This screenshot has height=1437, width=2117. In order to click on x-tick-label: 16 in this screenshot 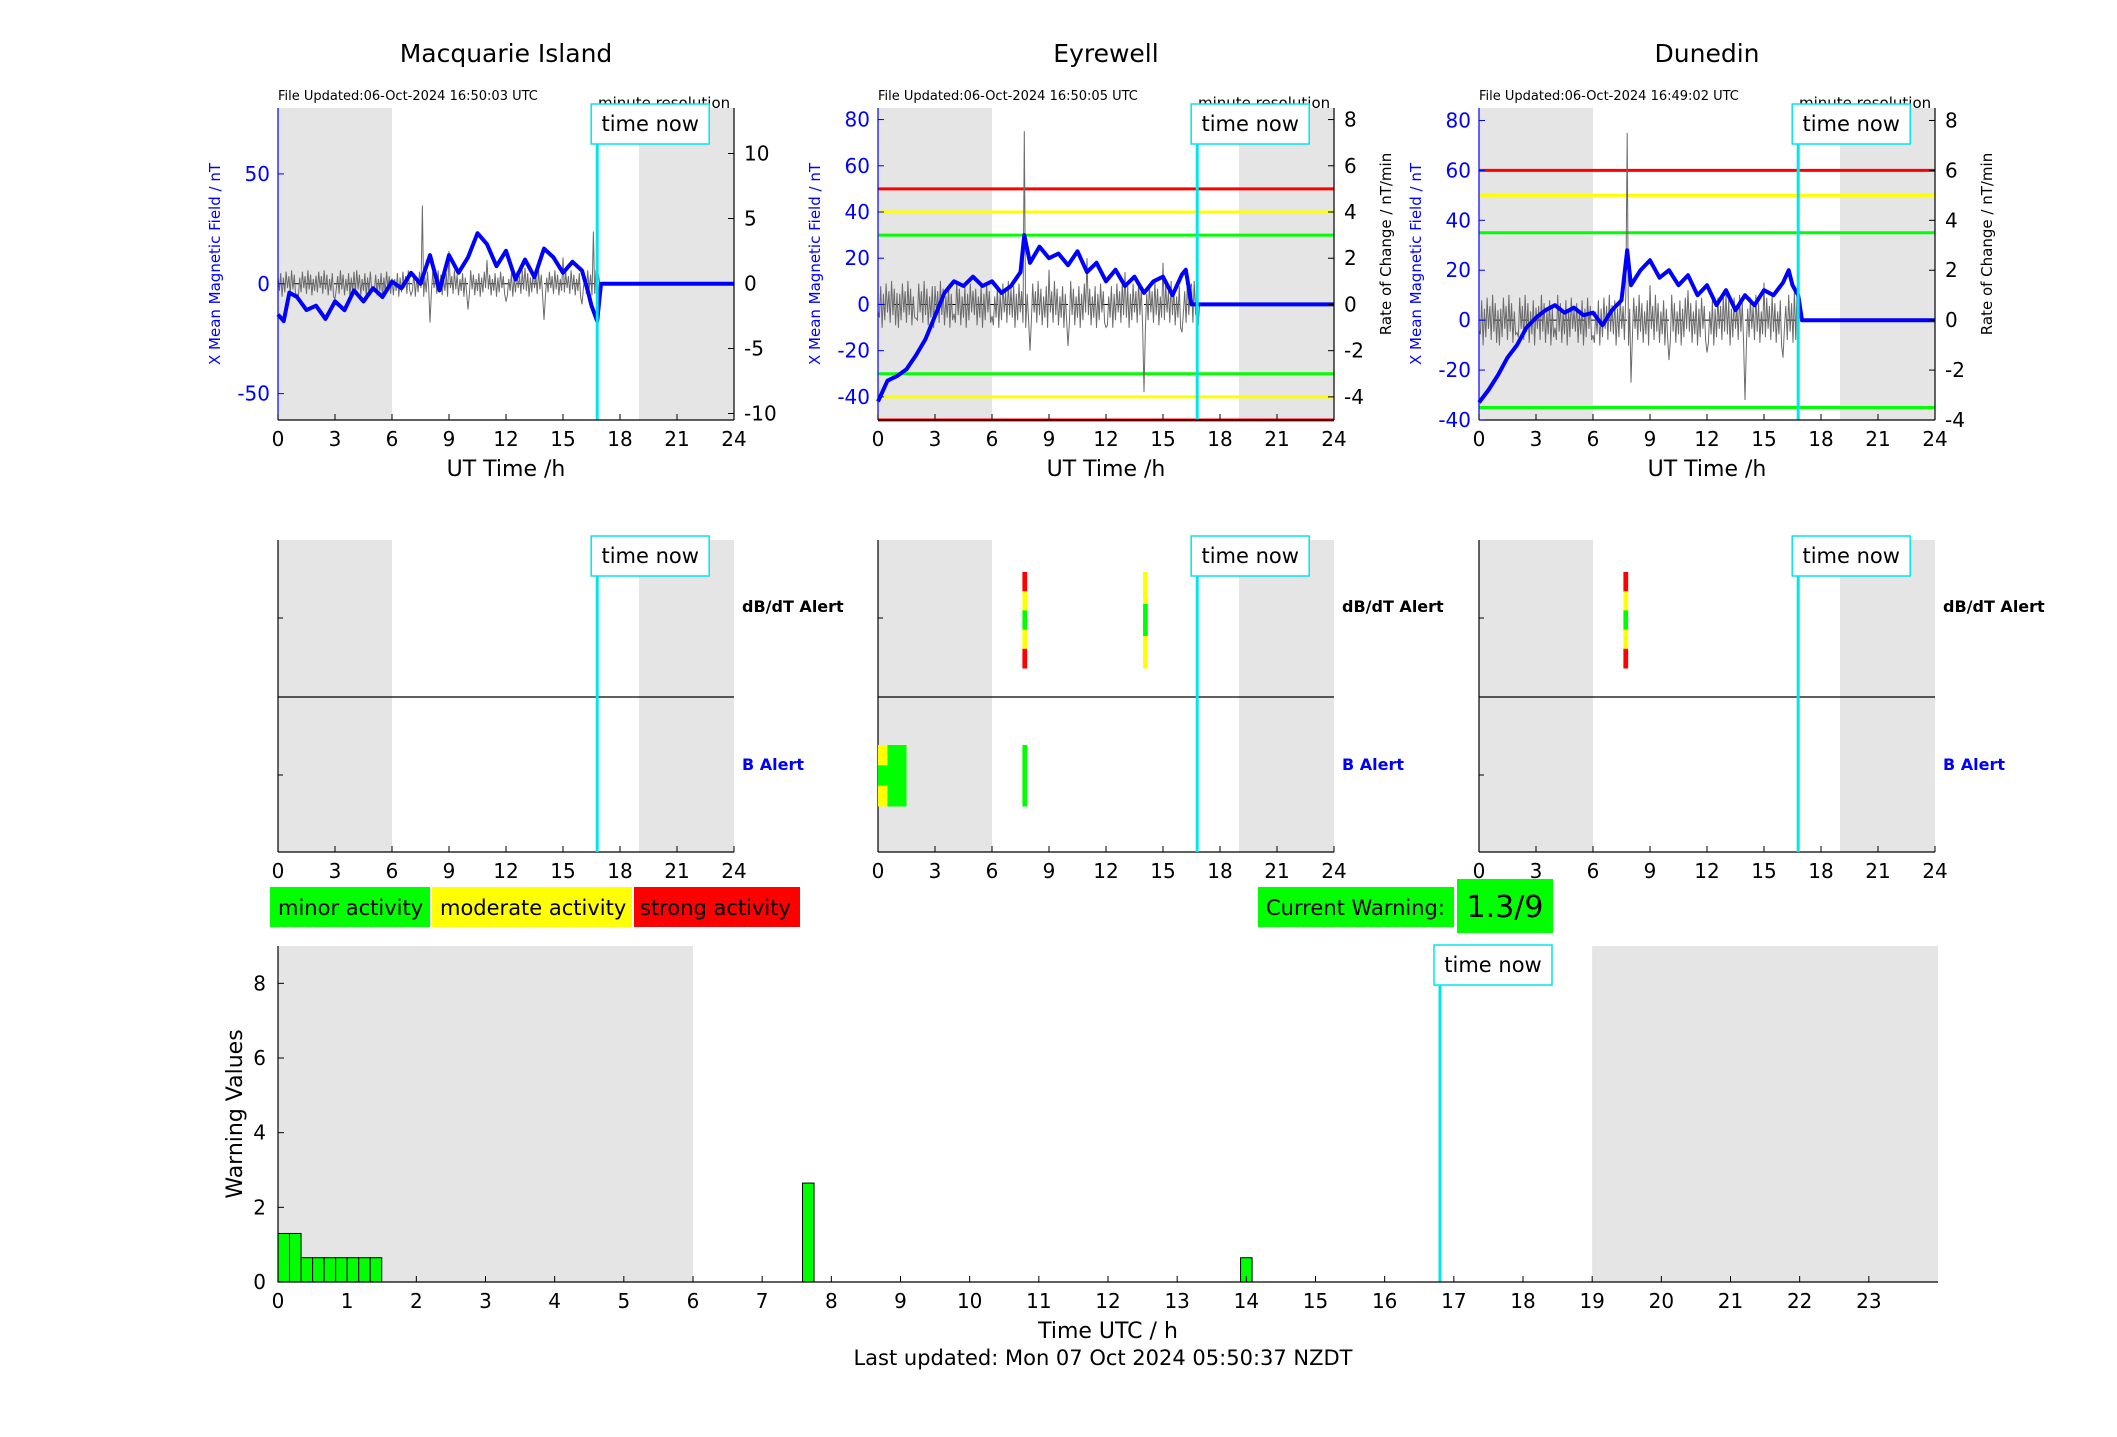, I will do `click(1384, 1301)`.